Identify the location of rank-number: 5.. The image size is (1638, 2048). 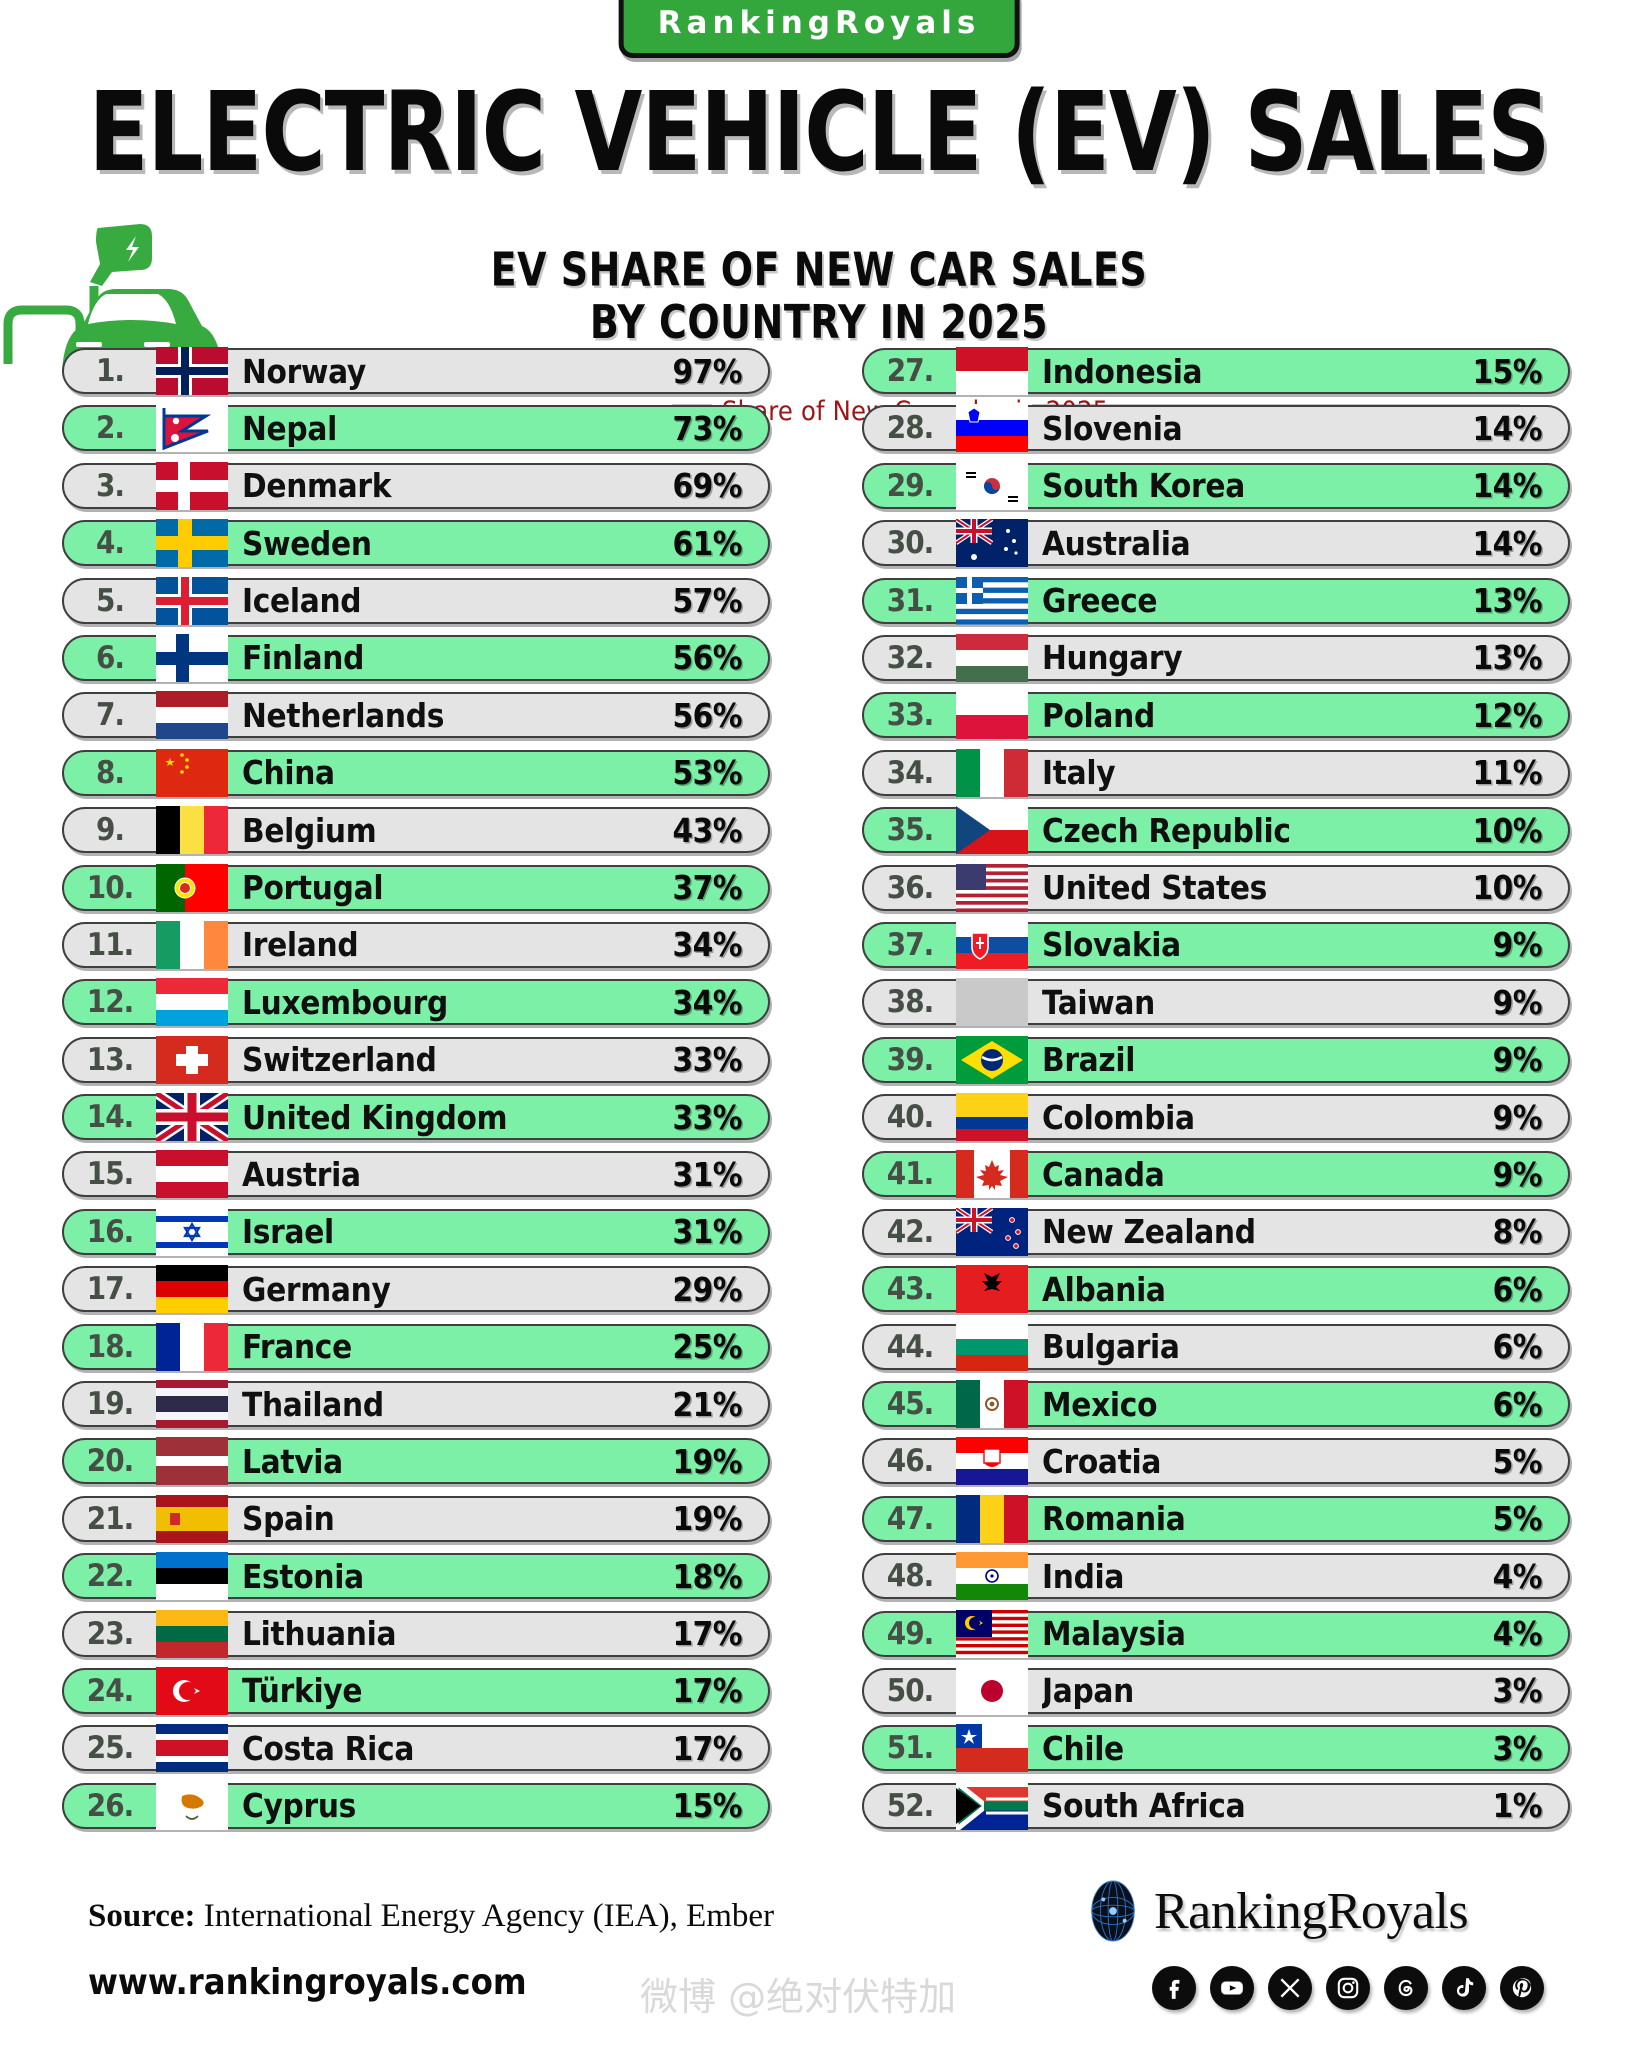
(110, 600).